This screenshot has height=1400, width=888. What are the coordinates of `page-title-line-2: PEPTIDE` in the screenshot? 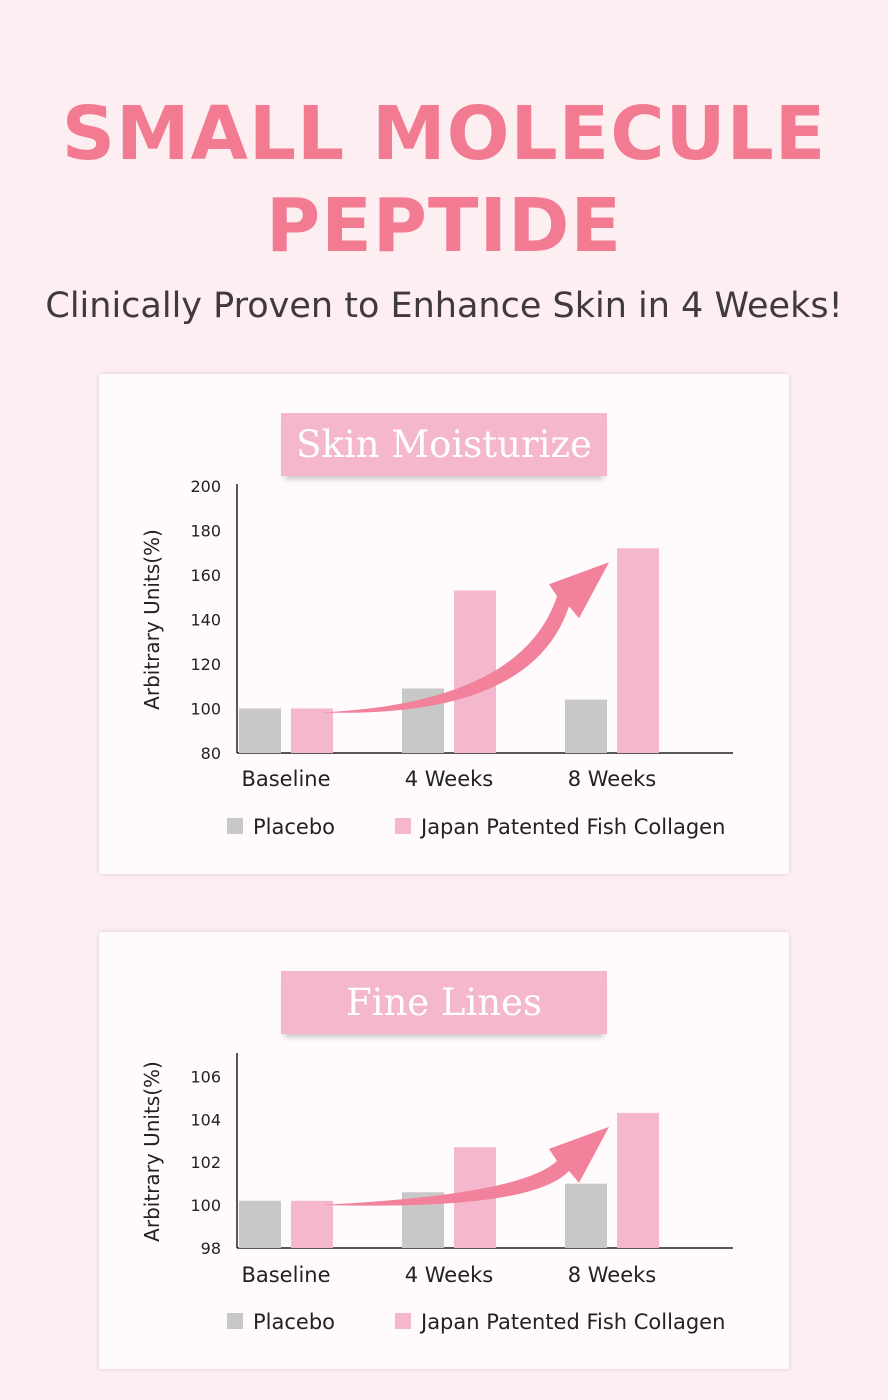 It's located at (443, 226).